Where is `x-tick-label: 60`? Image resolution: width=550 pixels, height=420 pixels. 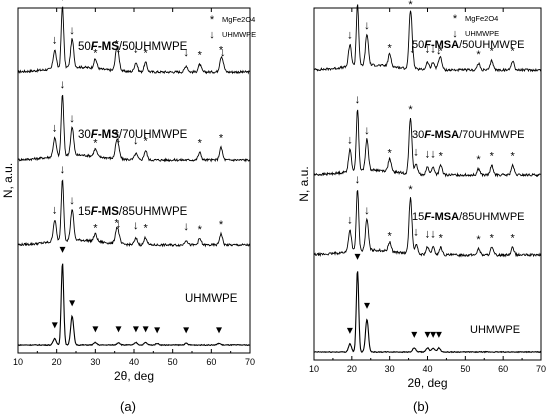
x-tick-label: 60 is located at coordinates (503, 369).